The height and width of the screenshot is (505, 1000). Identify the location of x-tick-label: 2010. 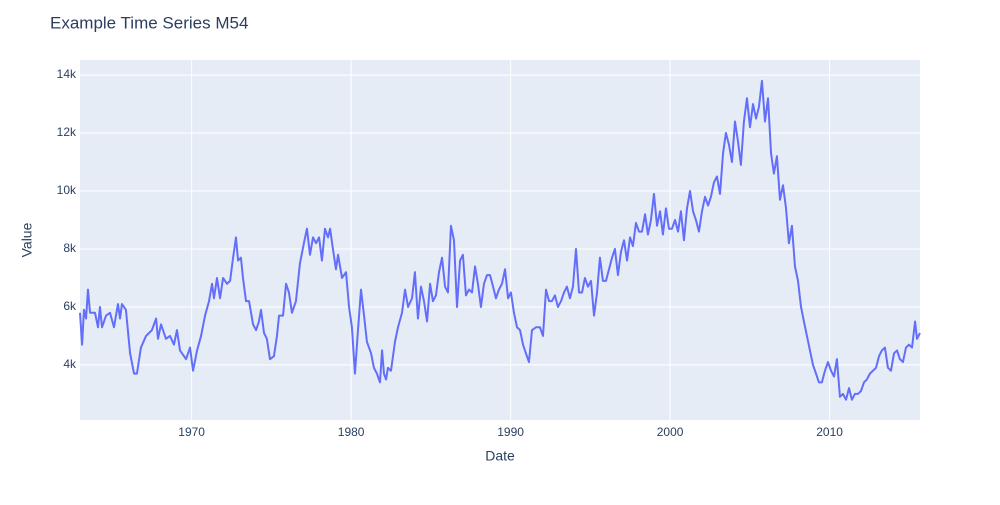
(829, 432).